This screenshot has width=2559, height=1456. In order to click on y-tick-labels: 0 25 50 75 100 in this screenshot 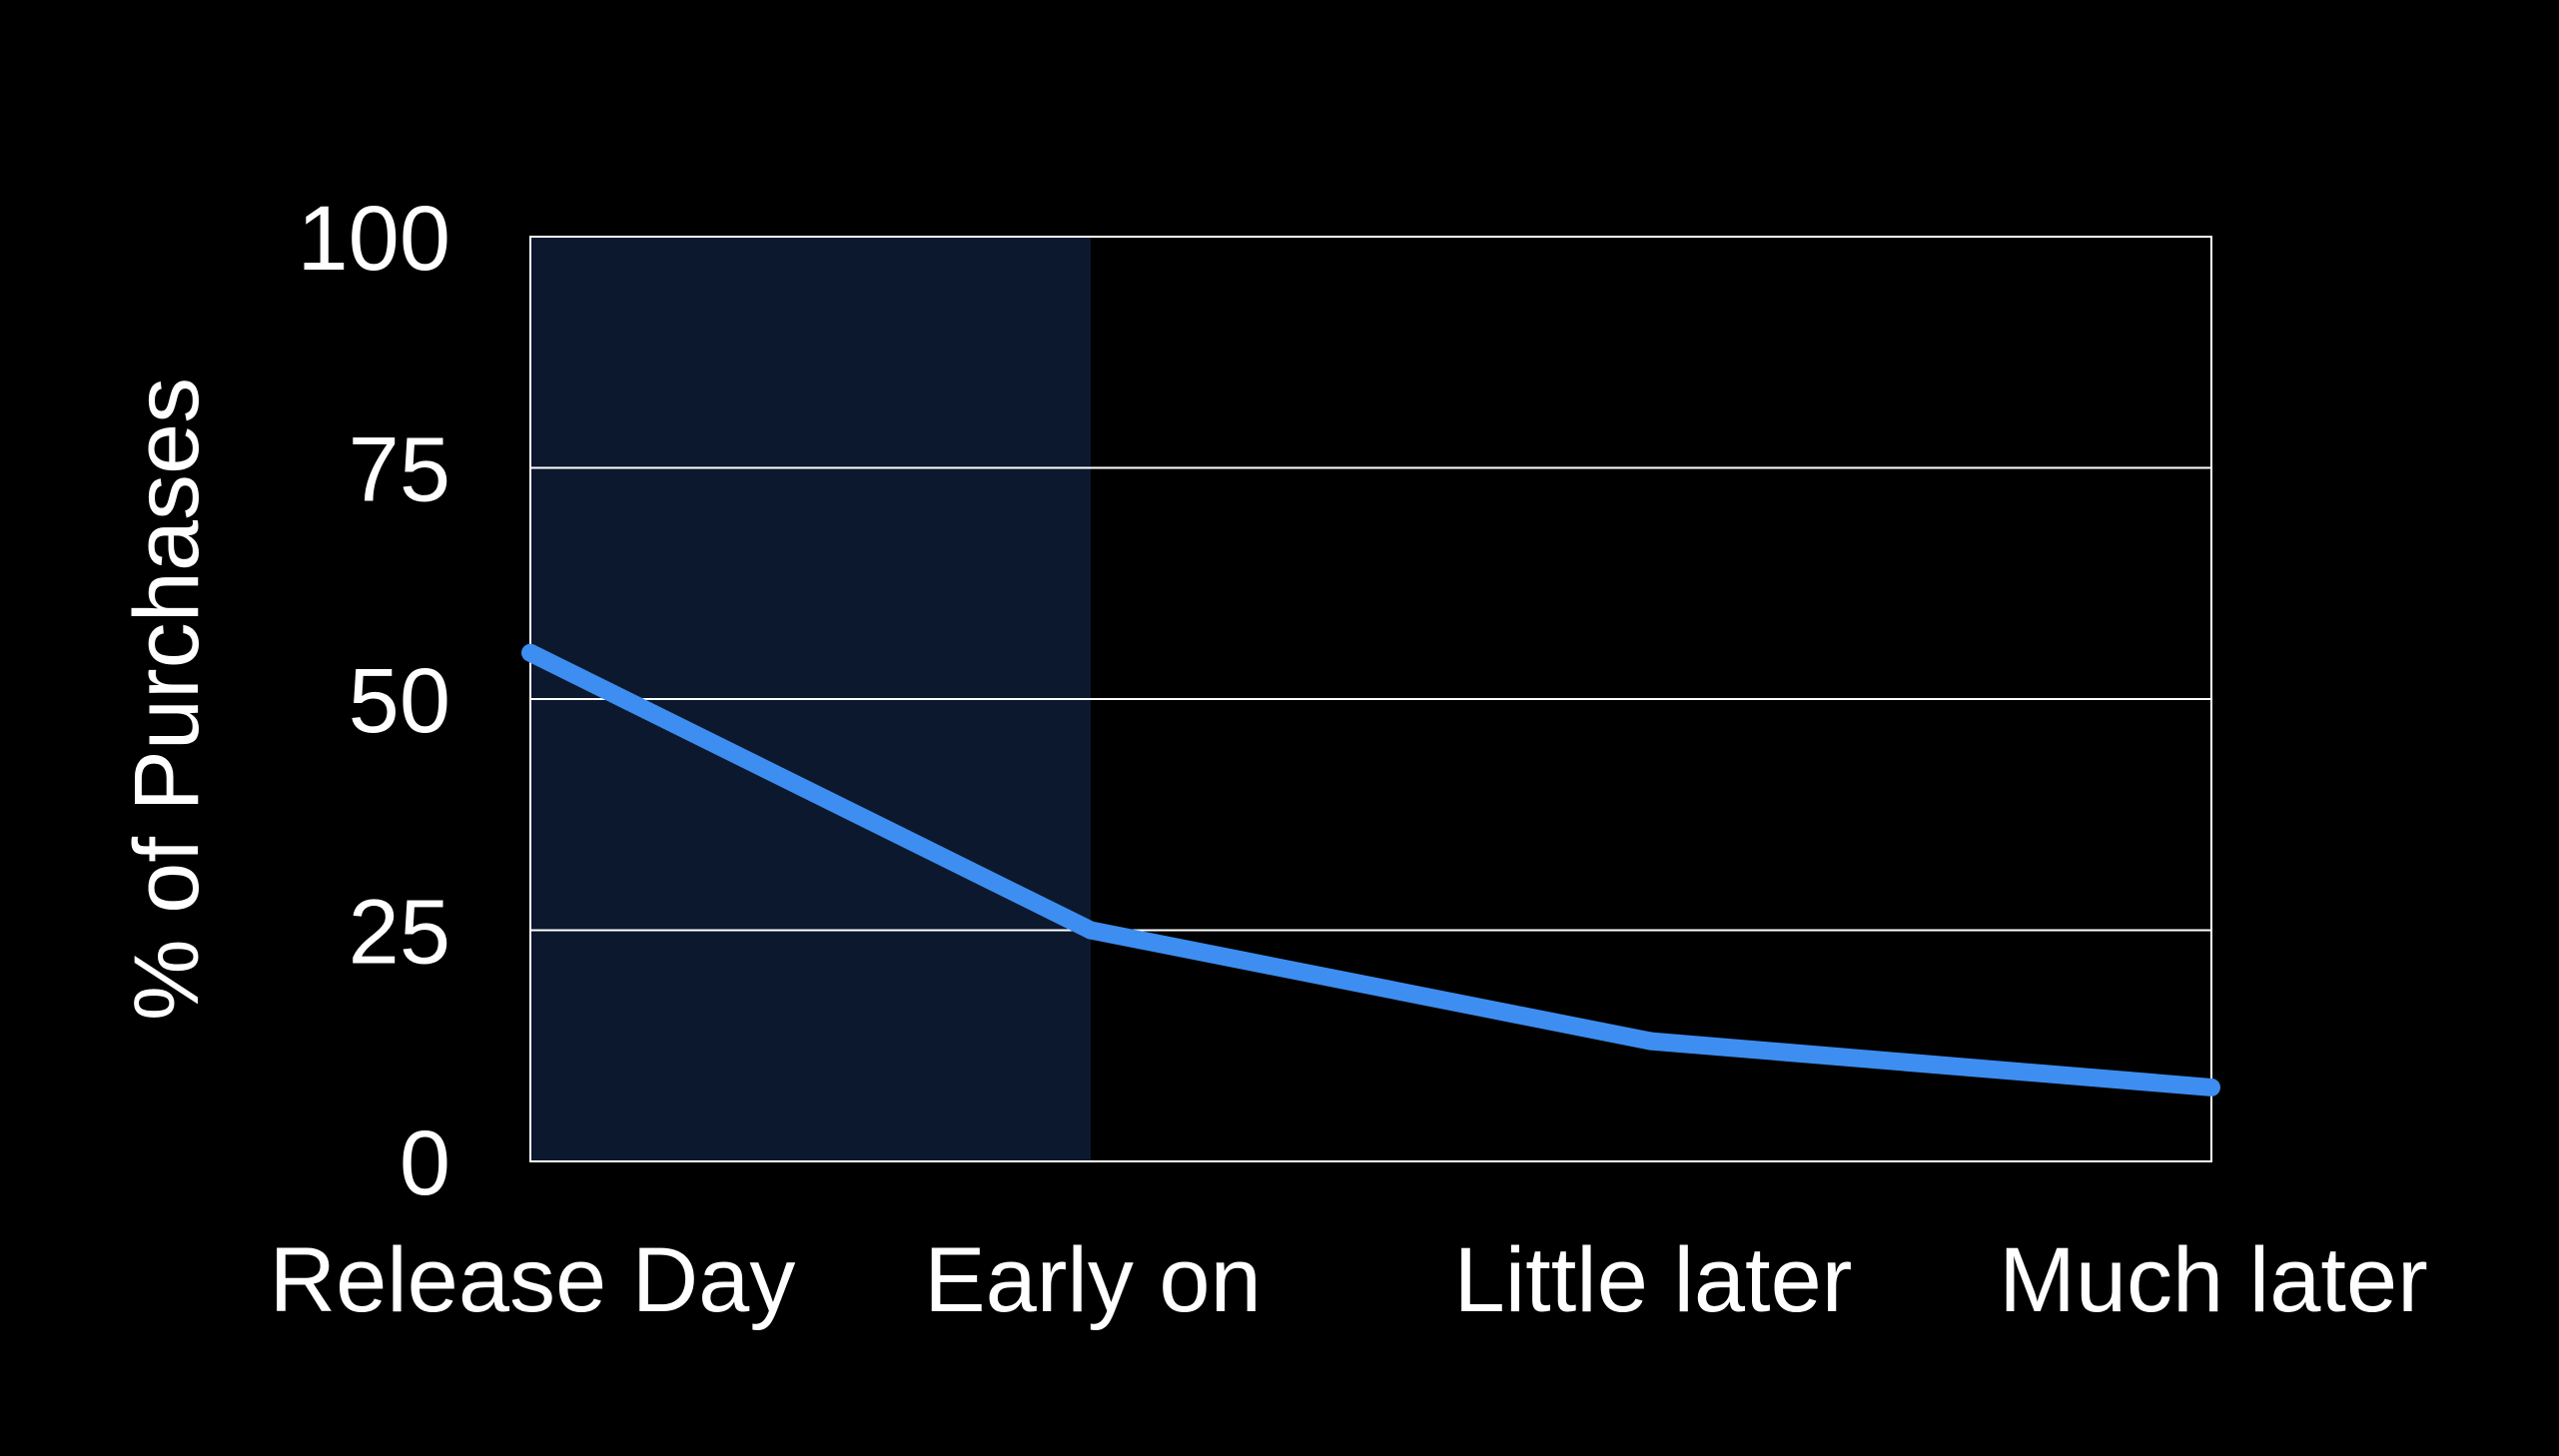, I will do `click(374, 701)`.